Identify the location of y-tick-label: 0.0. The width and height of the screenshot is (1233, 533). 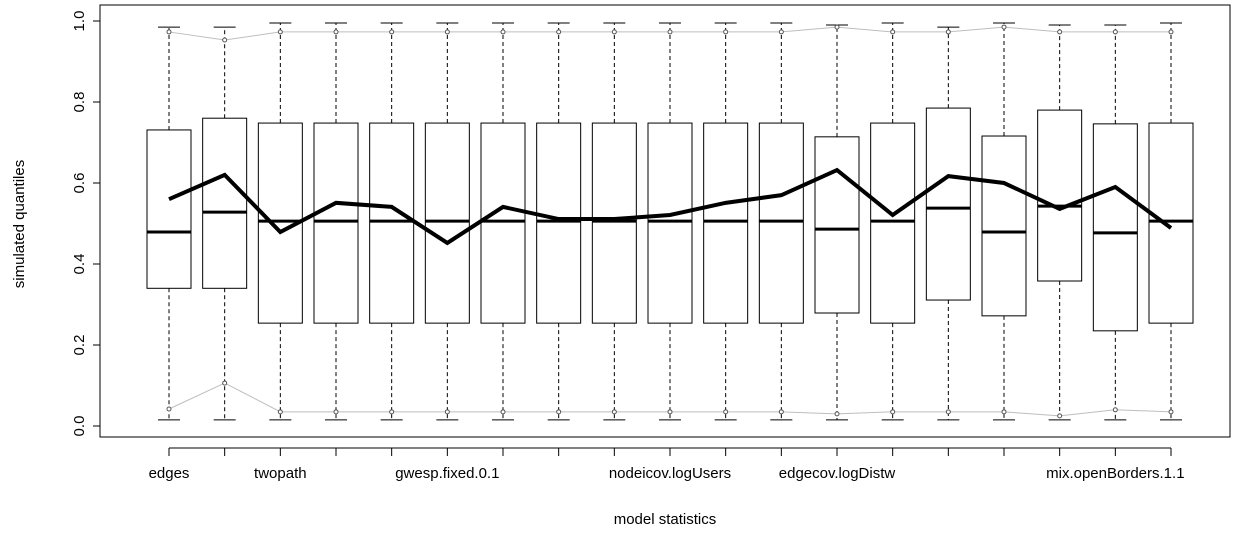
(79, 426).